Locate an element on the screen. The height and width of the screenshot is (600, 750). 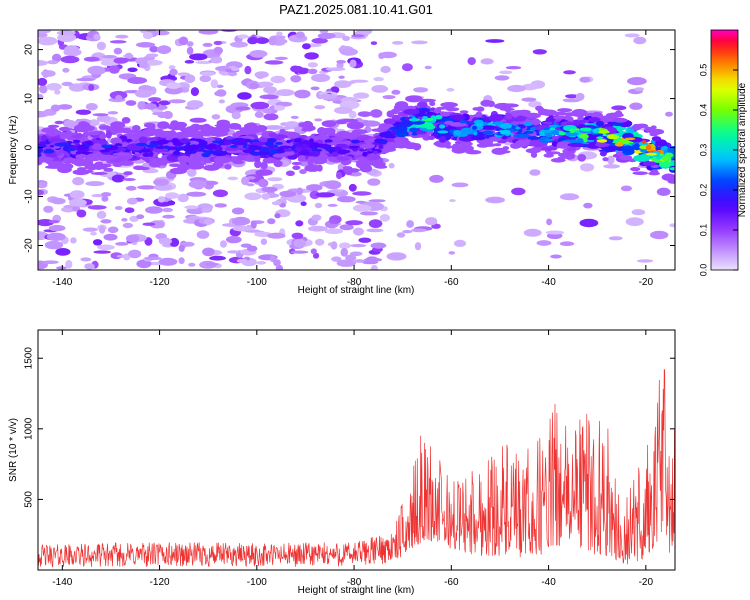
spectrogram-y-tick-label: 20 is located at coordinates (29, 50).